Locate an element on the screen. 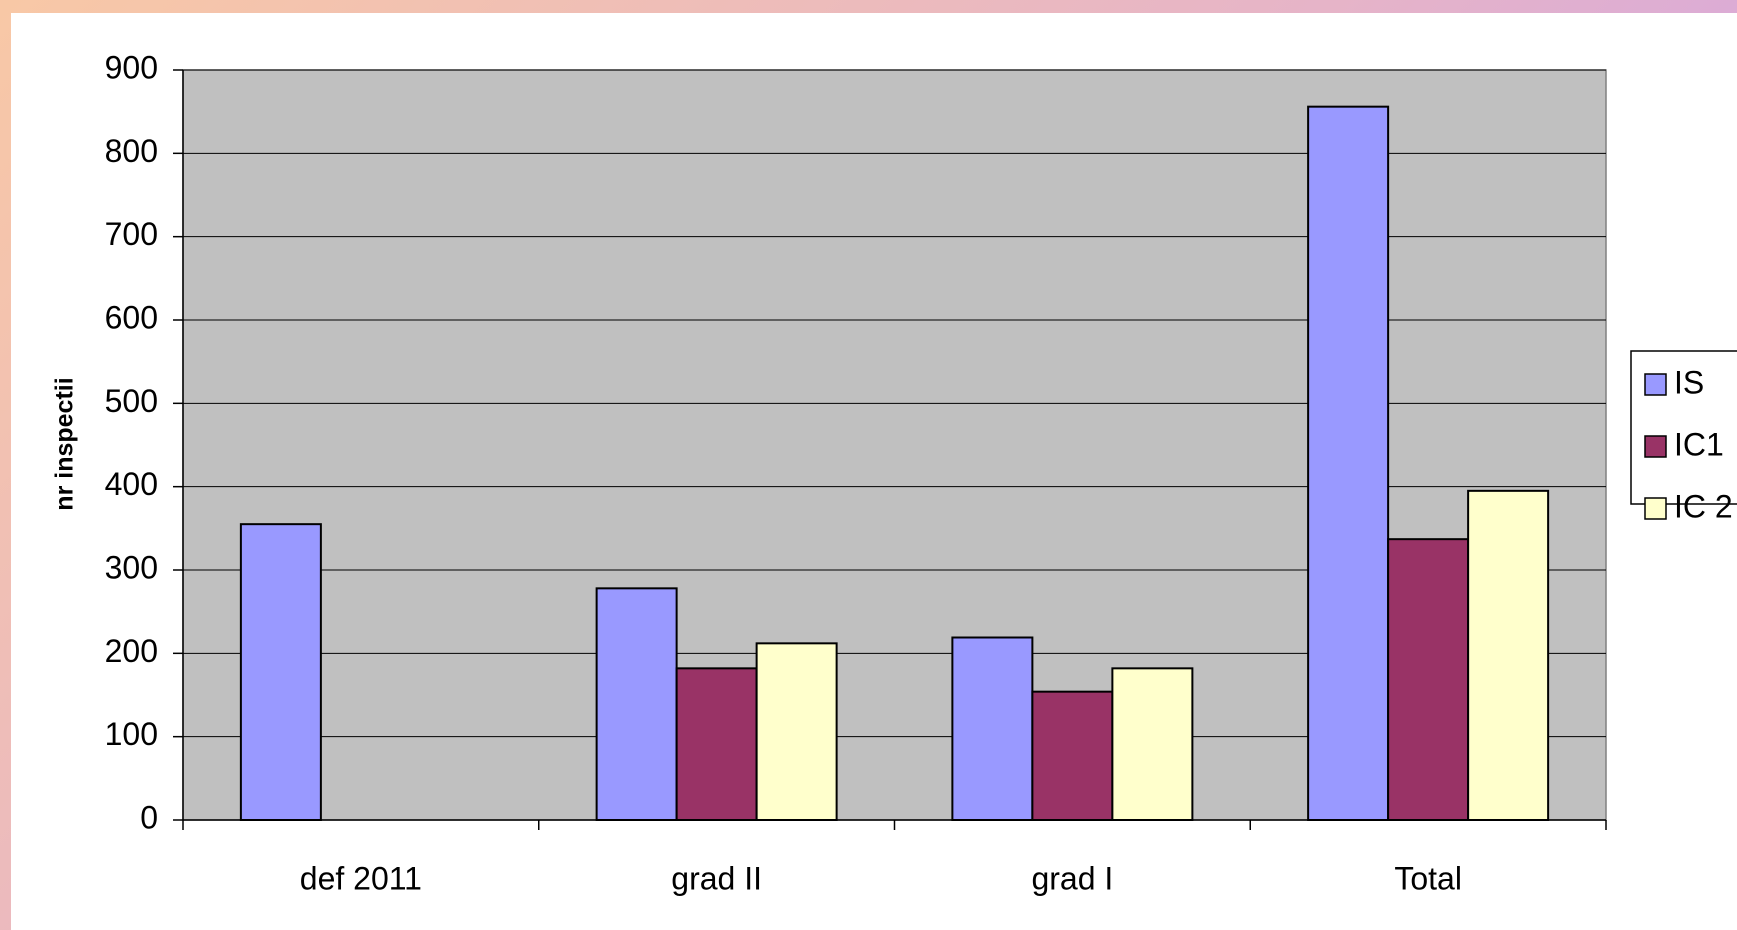 The width and height of the screenshot is (1737, 930). y-tick-label: 700 is located at coordinates (131, 234).